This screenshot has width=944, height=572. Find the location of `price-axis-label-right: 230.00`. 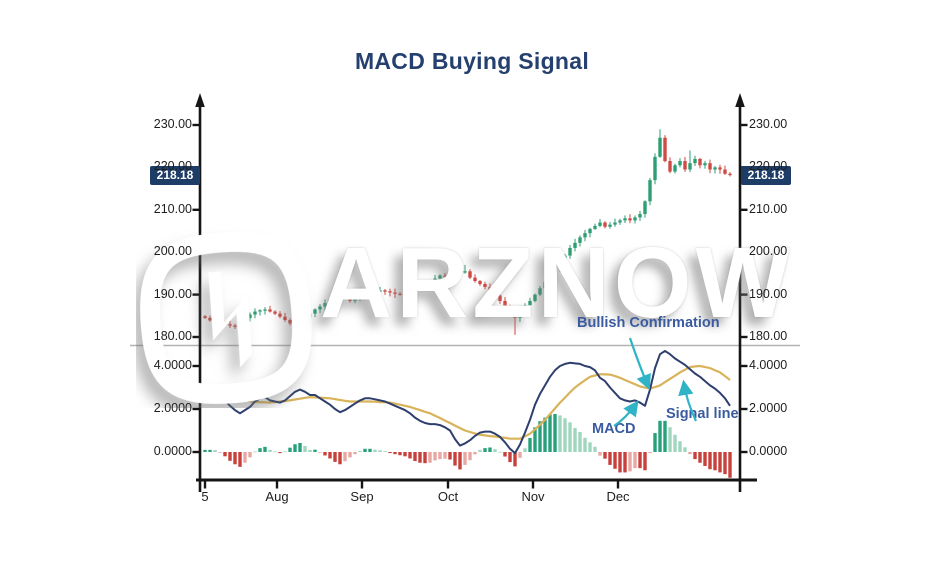

price-axis-label-right: 230.00 is located at coordinates (768, 124).